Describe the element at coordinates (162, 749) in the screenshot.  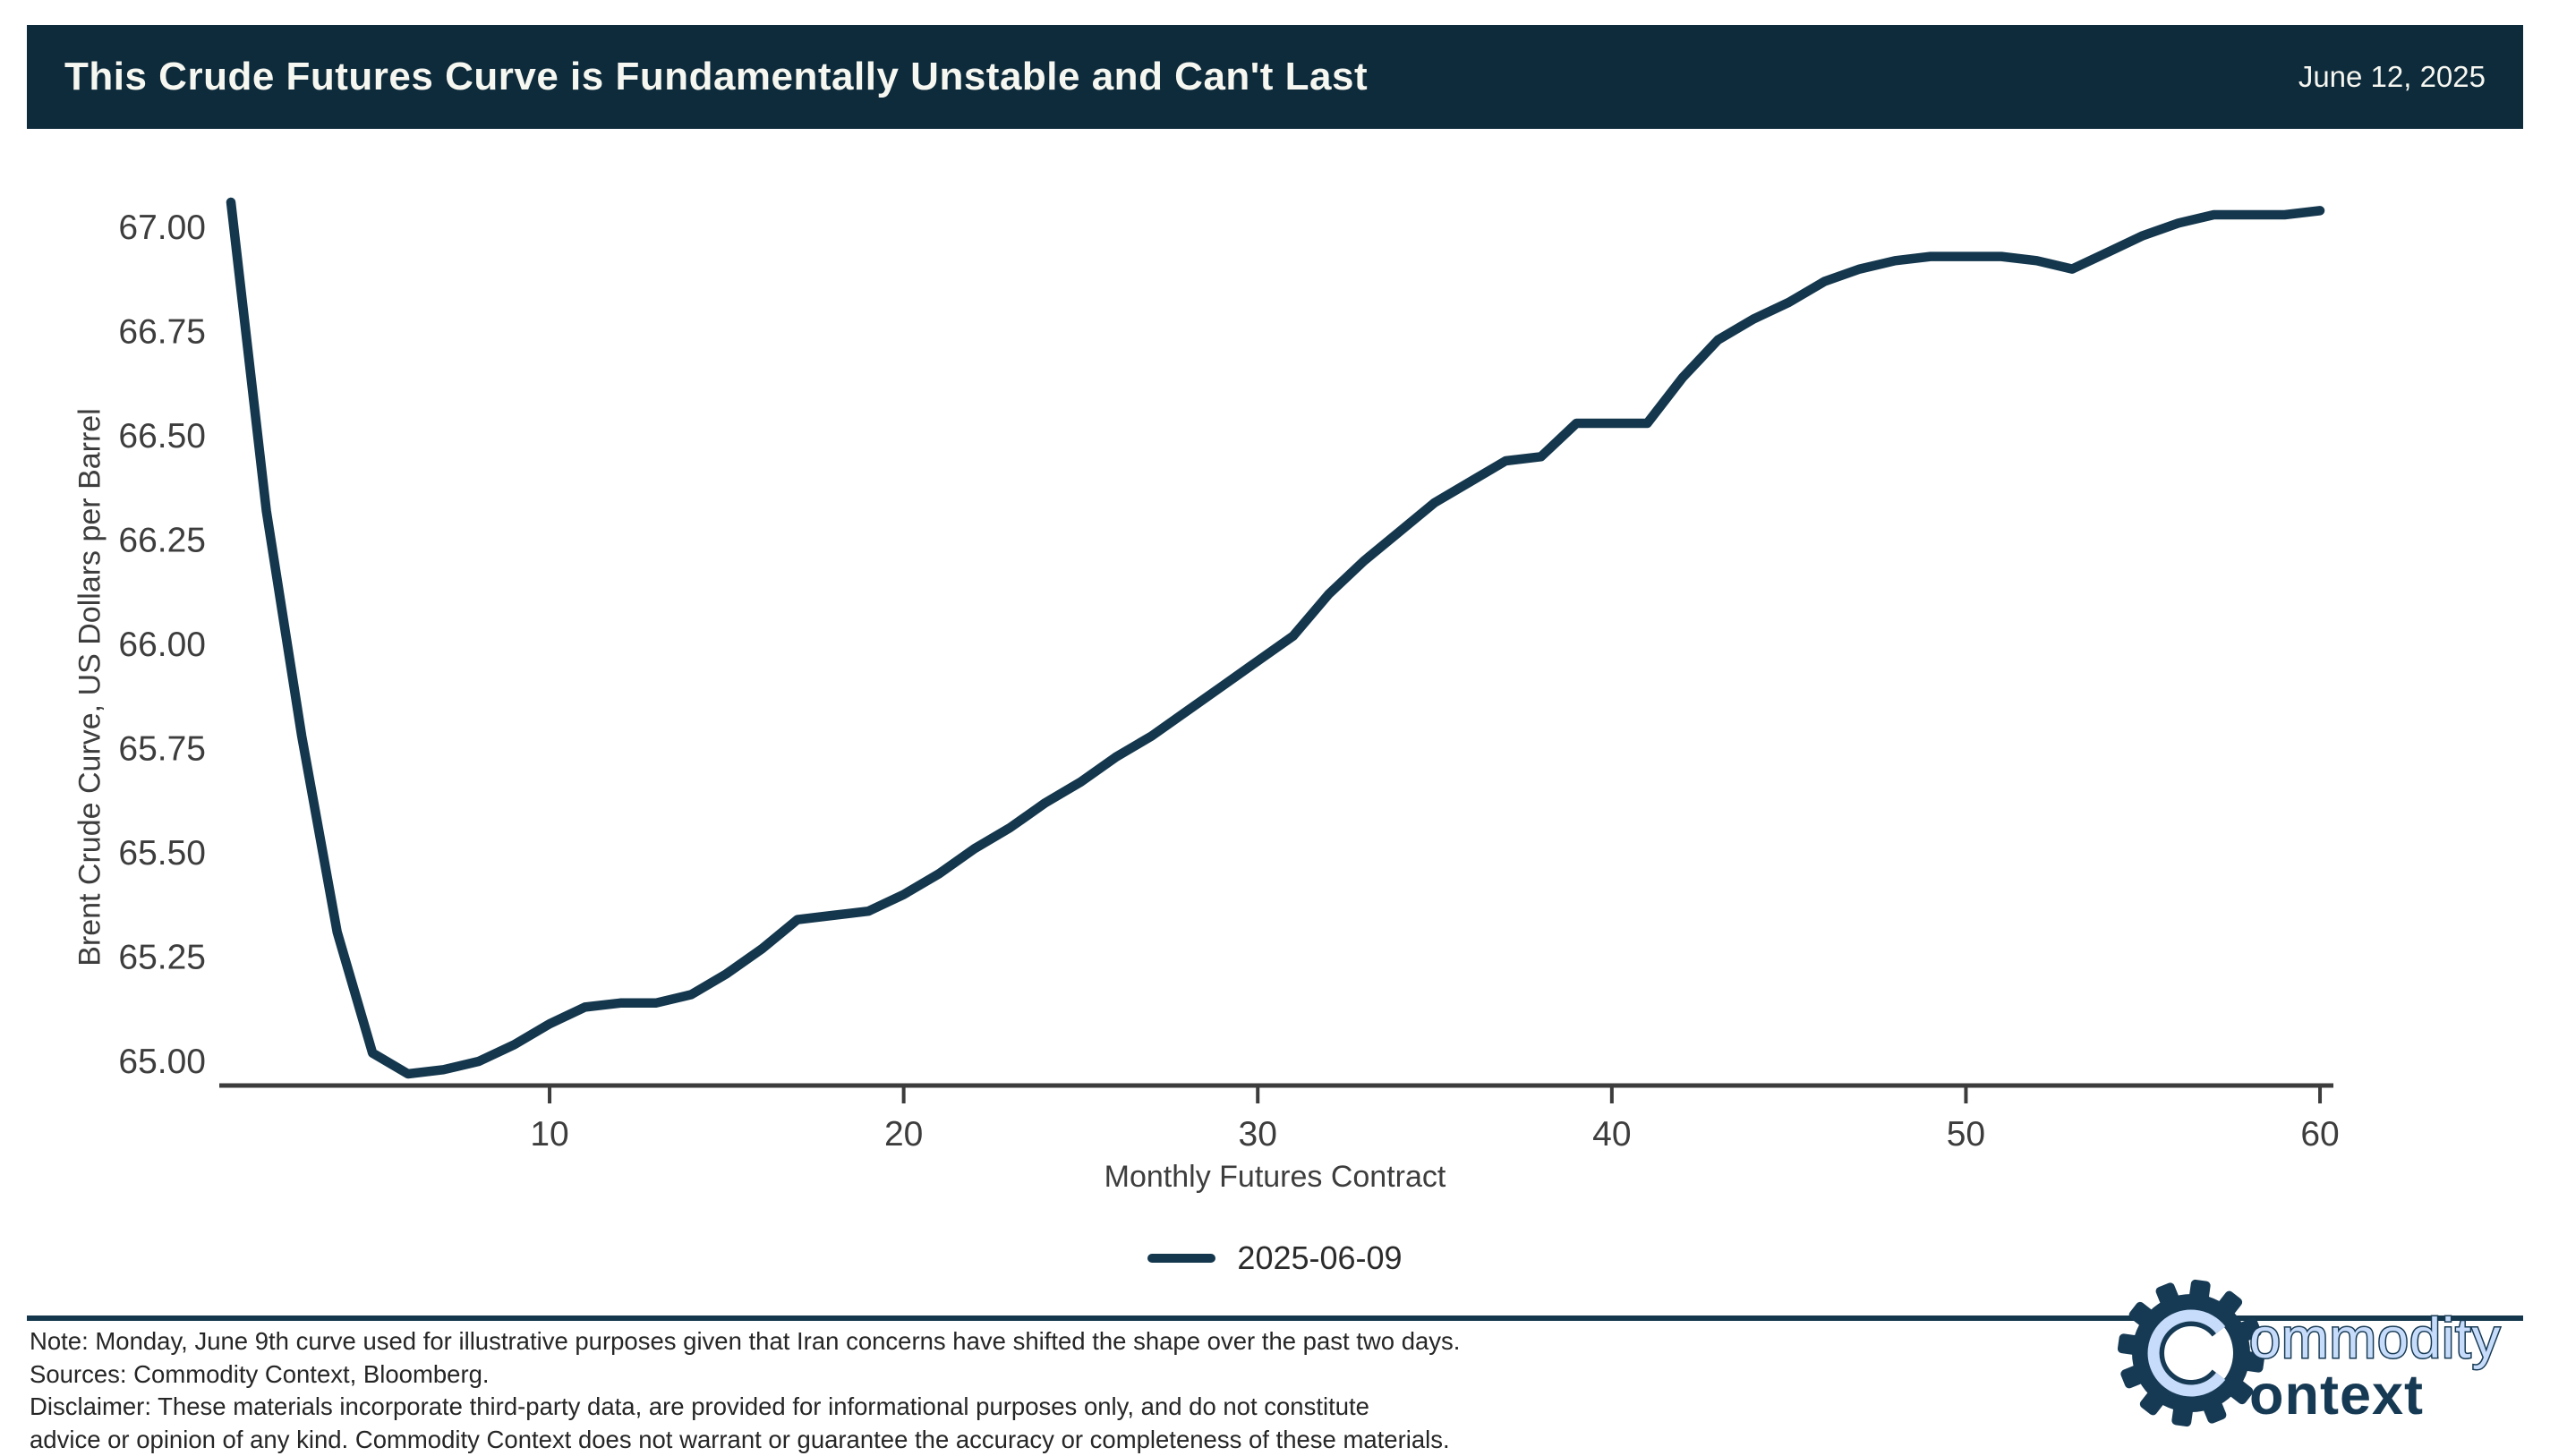
I see `y-tick-label: 65.75` at that location.